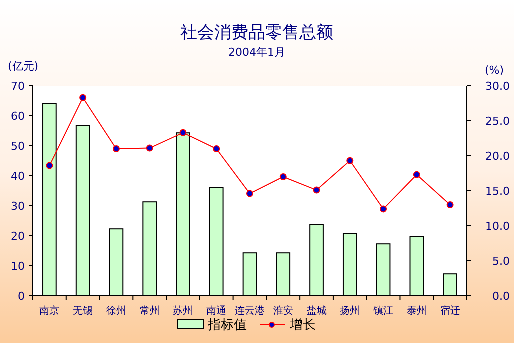 The width and height of the screenshot is (514, 343). What do you see at coordinates (257, 52) in the screenshot?
I see `chart-subtitle: 2004年1月` at bounding box center [257, 52].